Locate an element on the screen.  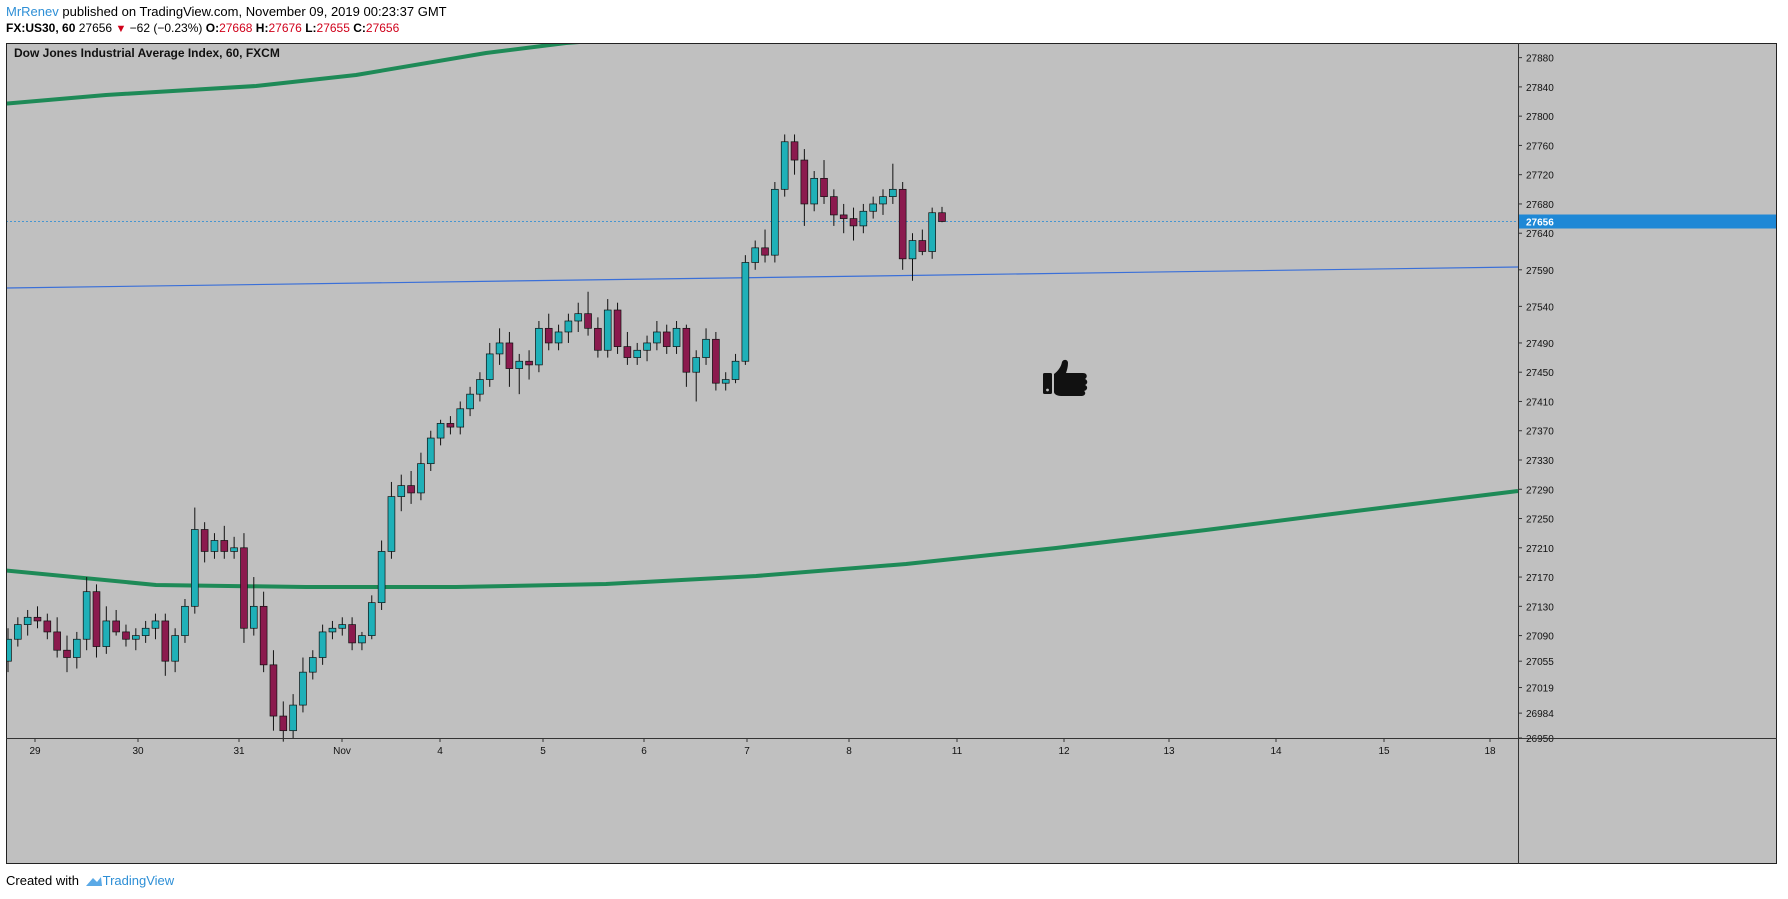
y-tick-label: 27370 is located at coordinates (1540, 432).